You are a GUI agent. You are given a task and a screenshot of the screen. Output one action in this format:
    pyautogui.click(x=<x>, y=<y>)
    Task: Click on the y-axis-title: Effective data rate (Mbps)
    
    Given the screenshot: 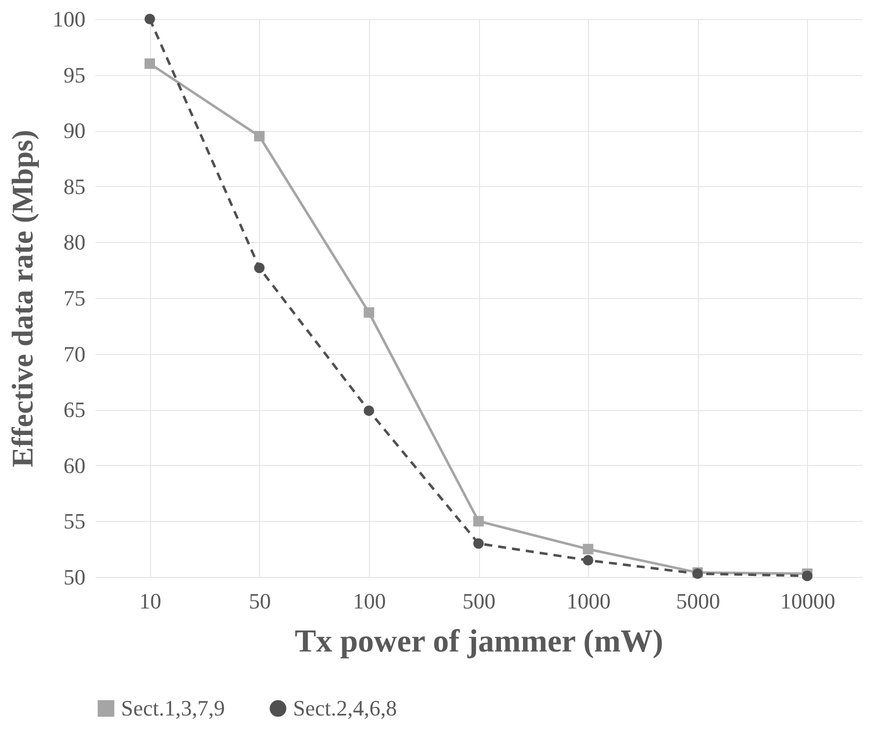 What is the action you would take?
    pyautogui.click(x=23, y=299)
    